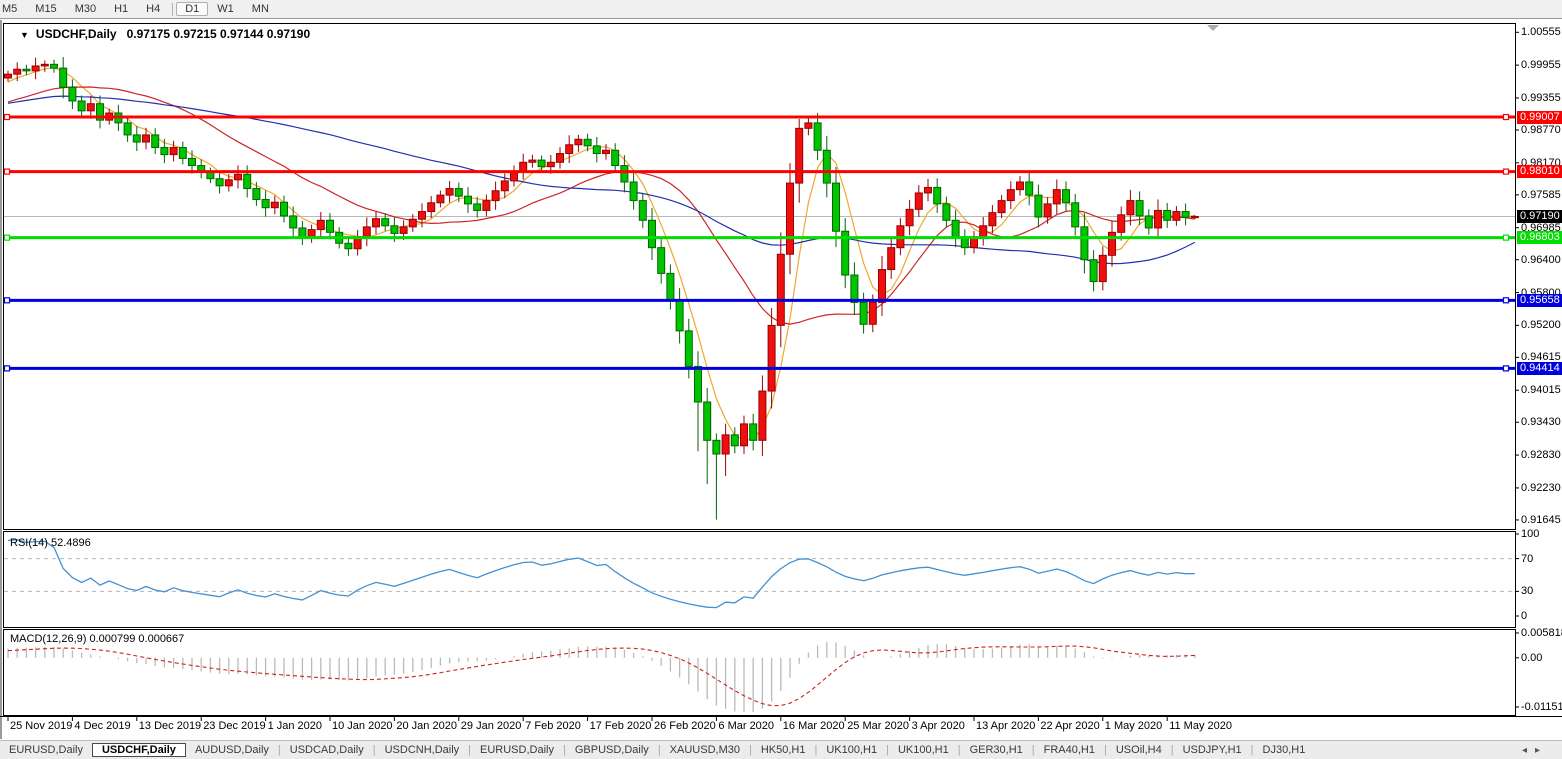  I want to click on rsi-tick-label: 70, so click(1527, 558).